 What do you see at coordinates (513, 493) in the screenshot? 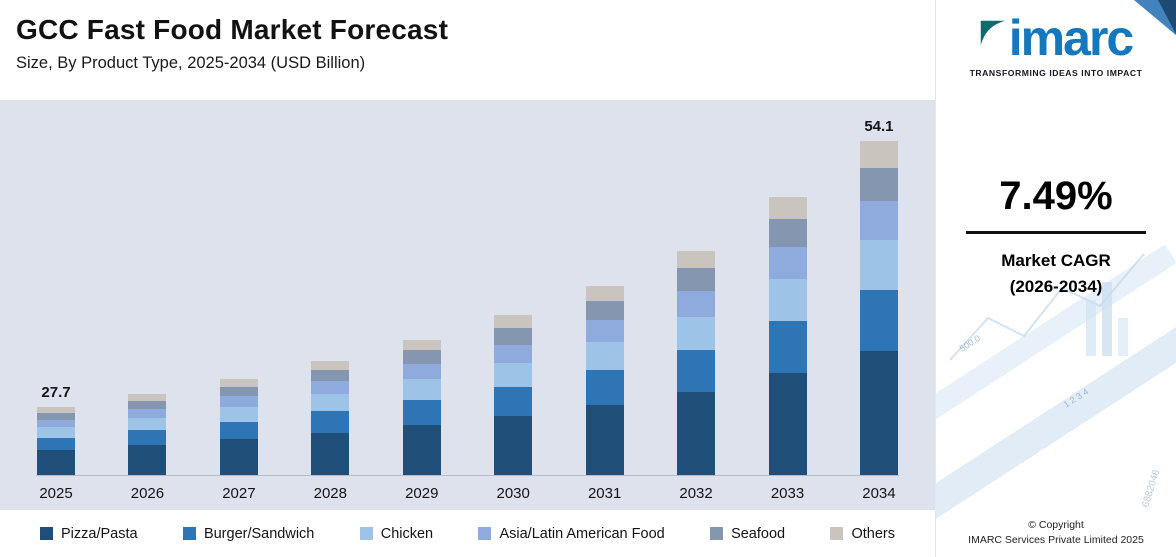
I see `x-axis-label: 2030` at bounding box center [513, 493].